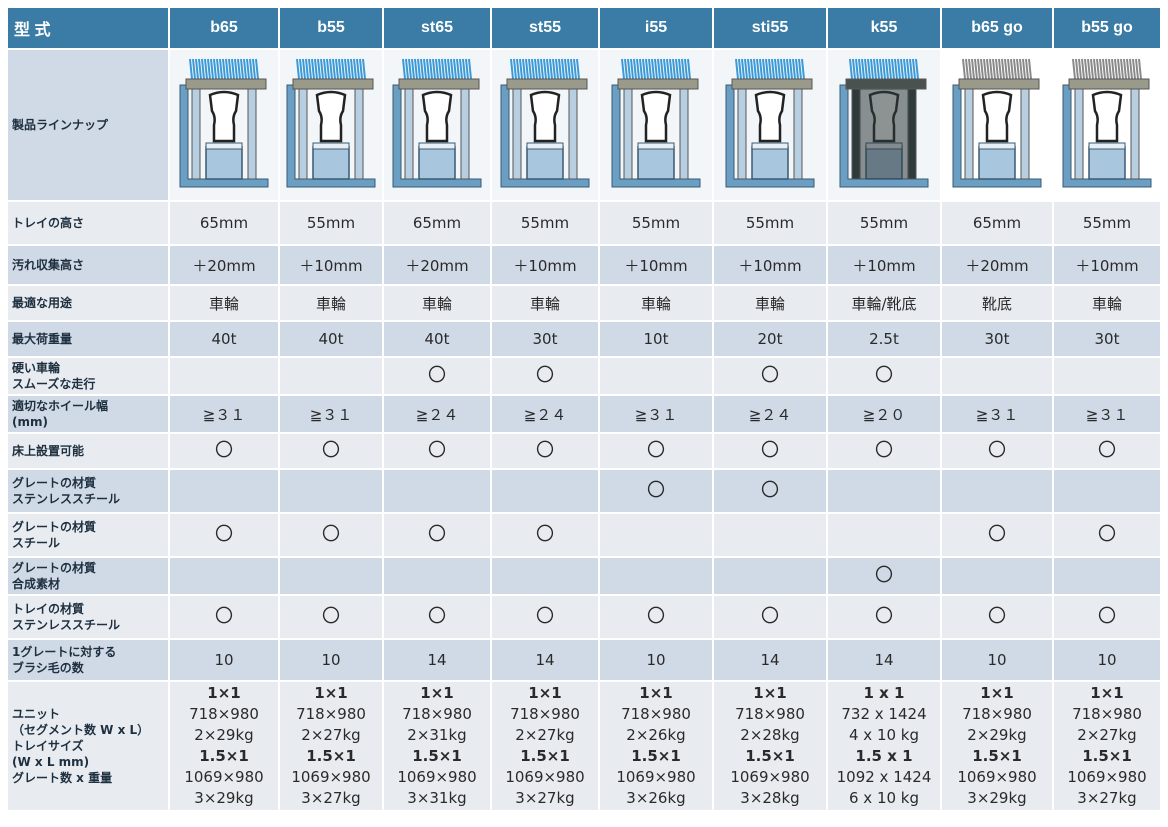  What do you see at coordinates (997, 223) in the screenshot?
I see `spec-value: 65mm` at bounding box center [997, 223].